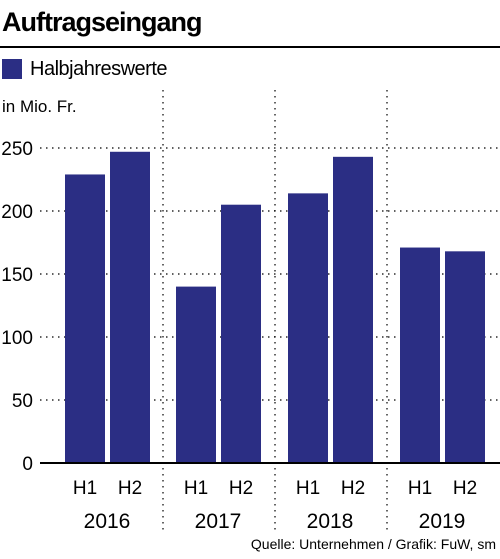 The image size is (500, 559). What do you see at coordinates (22, 401) in the screenshot?
I see `y-tick-label: 50` at bounding box center [22, 401].